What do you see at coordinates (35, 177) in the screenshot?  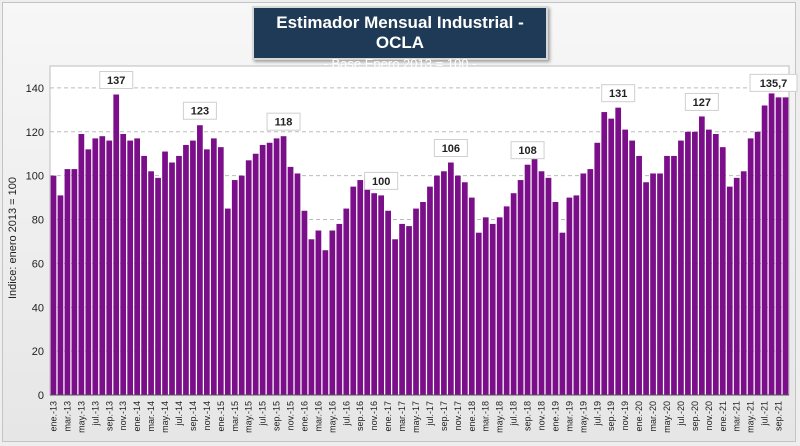 I see `y-tick-label: 100` at bounding box center [35, 177].